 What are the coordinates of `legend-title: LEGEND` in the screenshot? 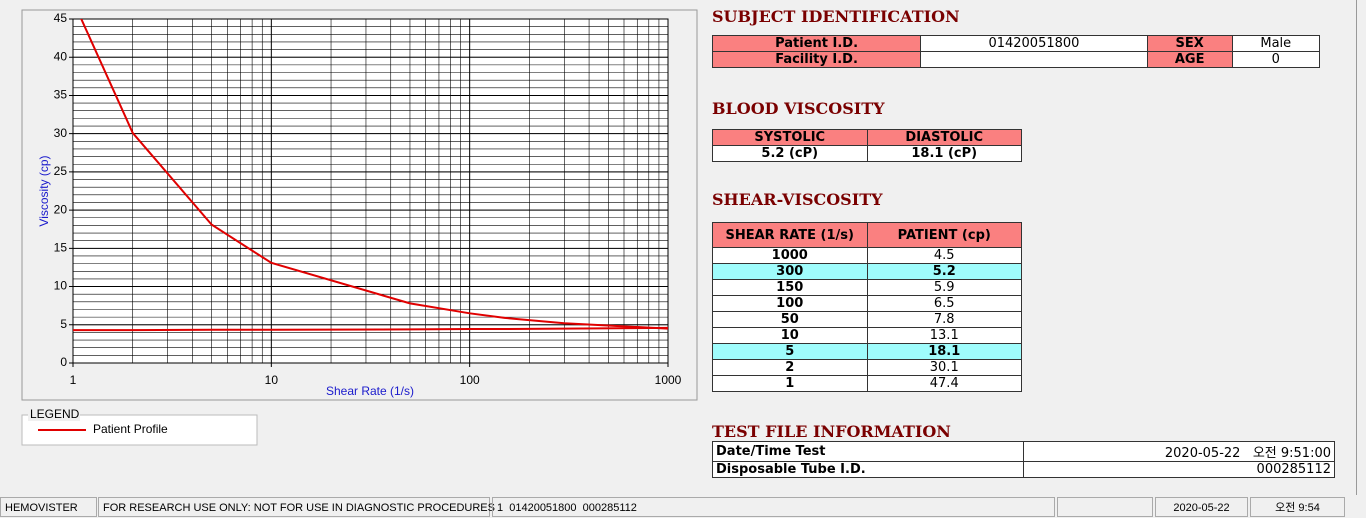 It's located at (55, 414).